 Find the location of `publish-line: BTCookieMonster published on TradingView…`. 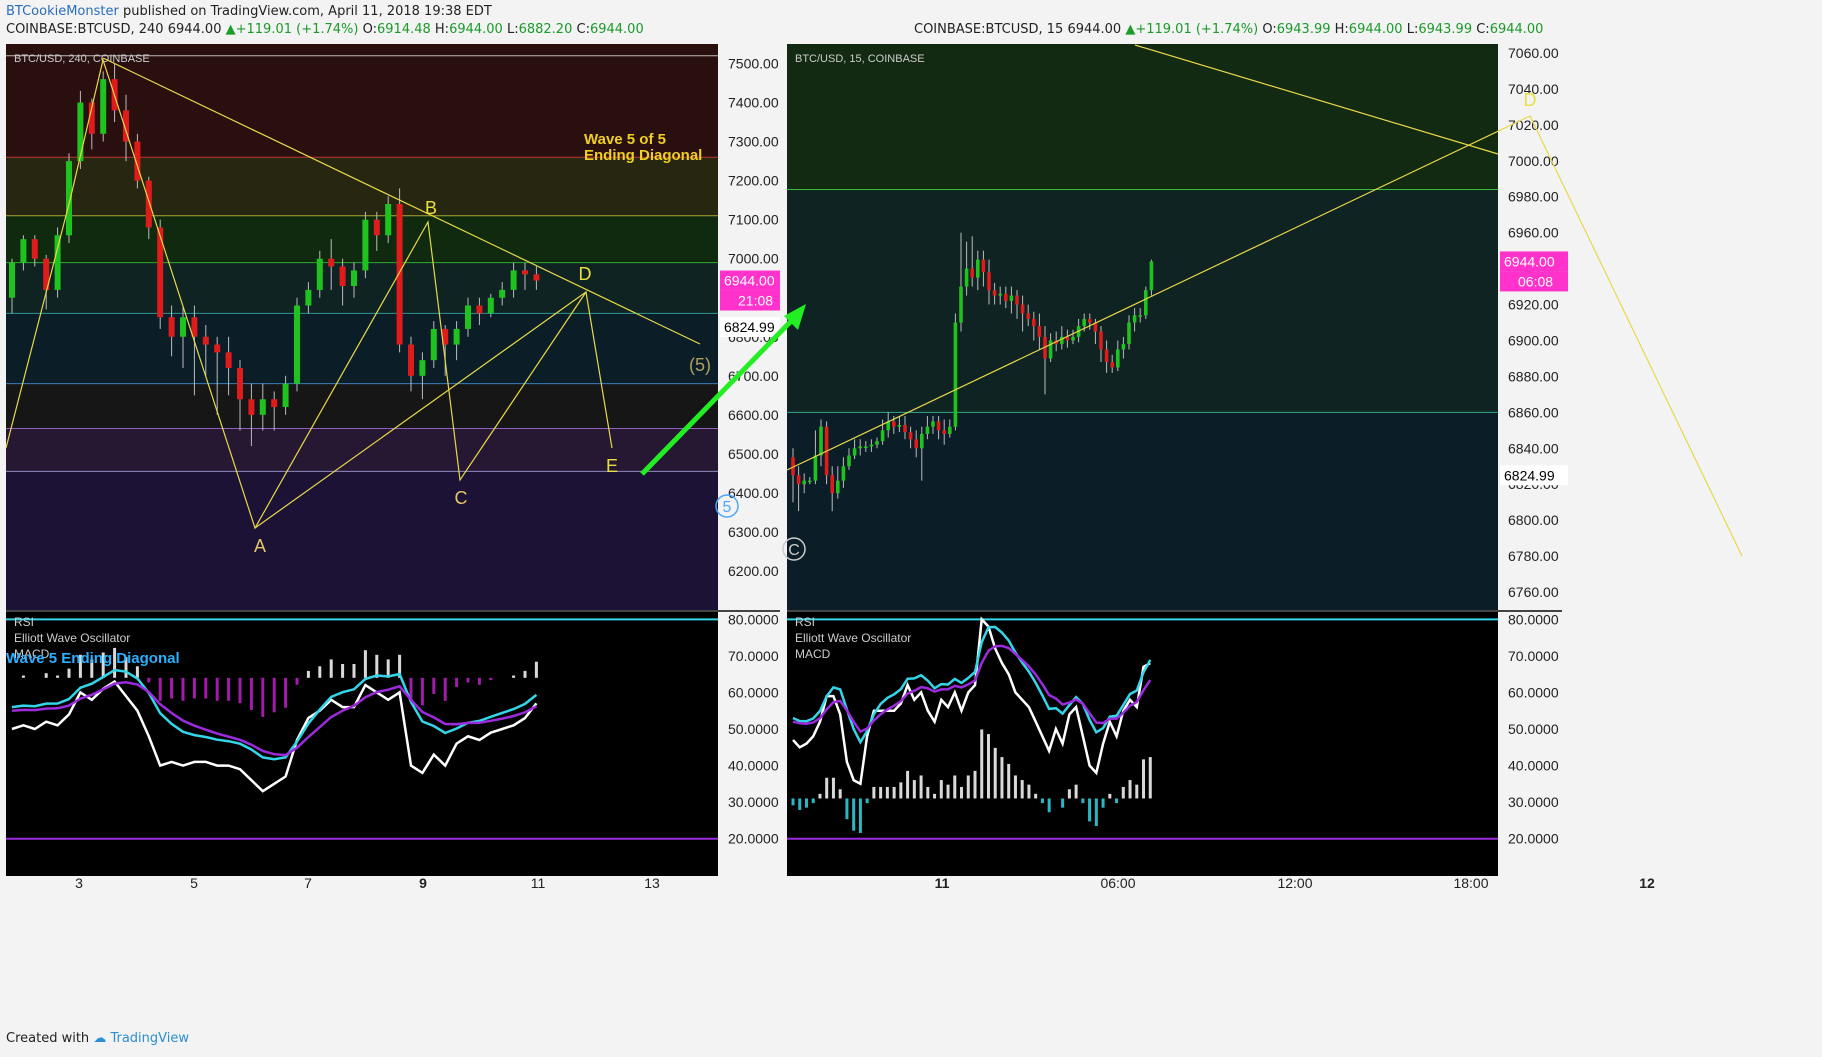

publish-line: BTCookieMonster published on TradingView… is located at coordinates (249, 26).